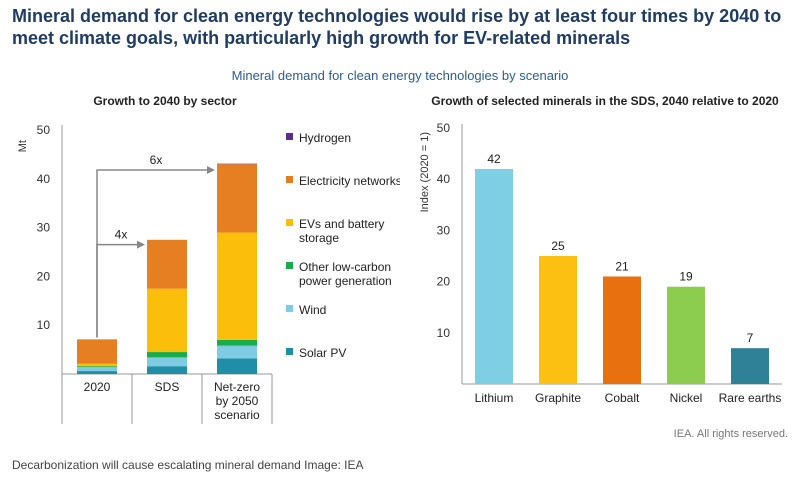 The height and width of the screenshot is (483, 800). What do you see at coordinates (289, 222) in the screenshot?
I see `legend-swatch-evs` at bounding box center [289, 222].